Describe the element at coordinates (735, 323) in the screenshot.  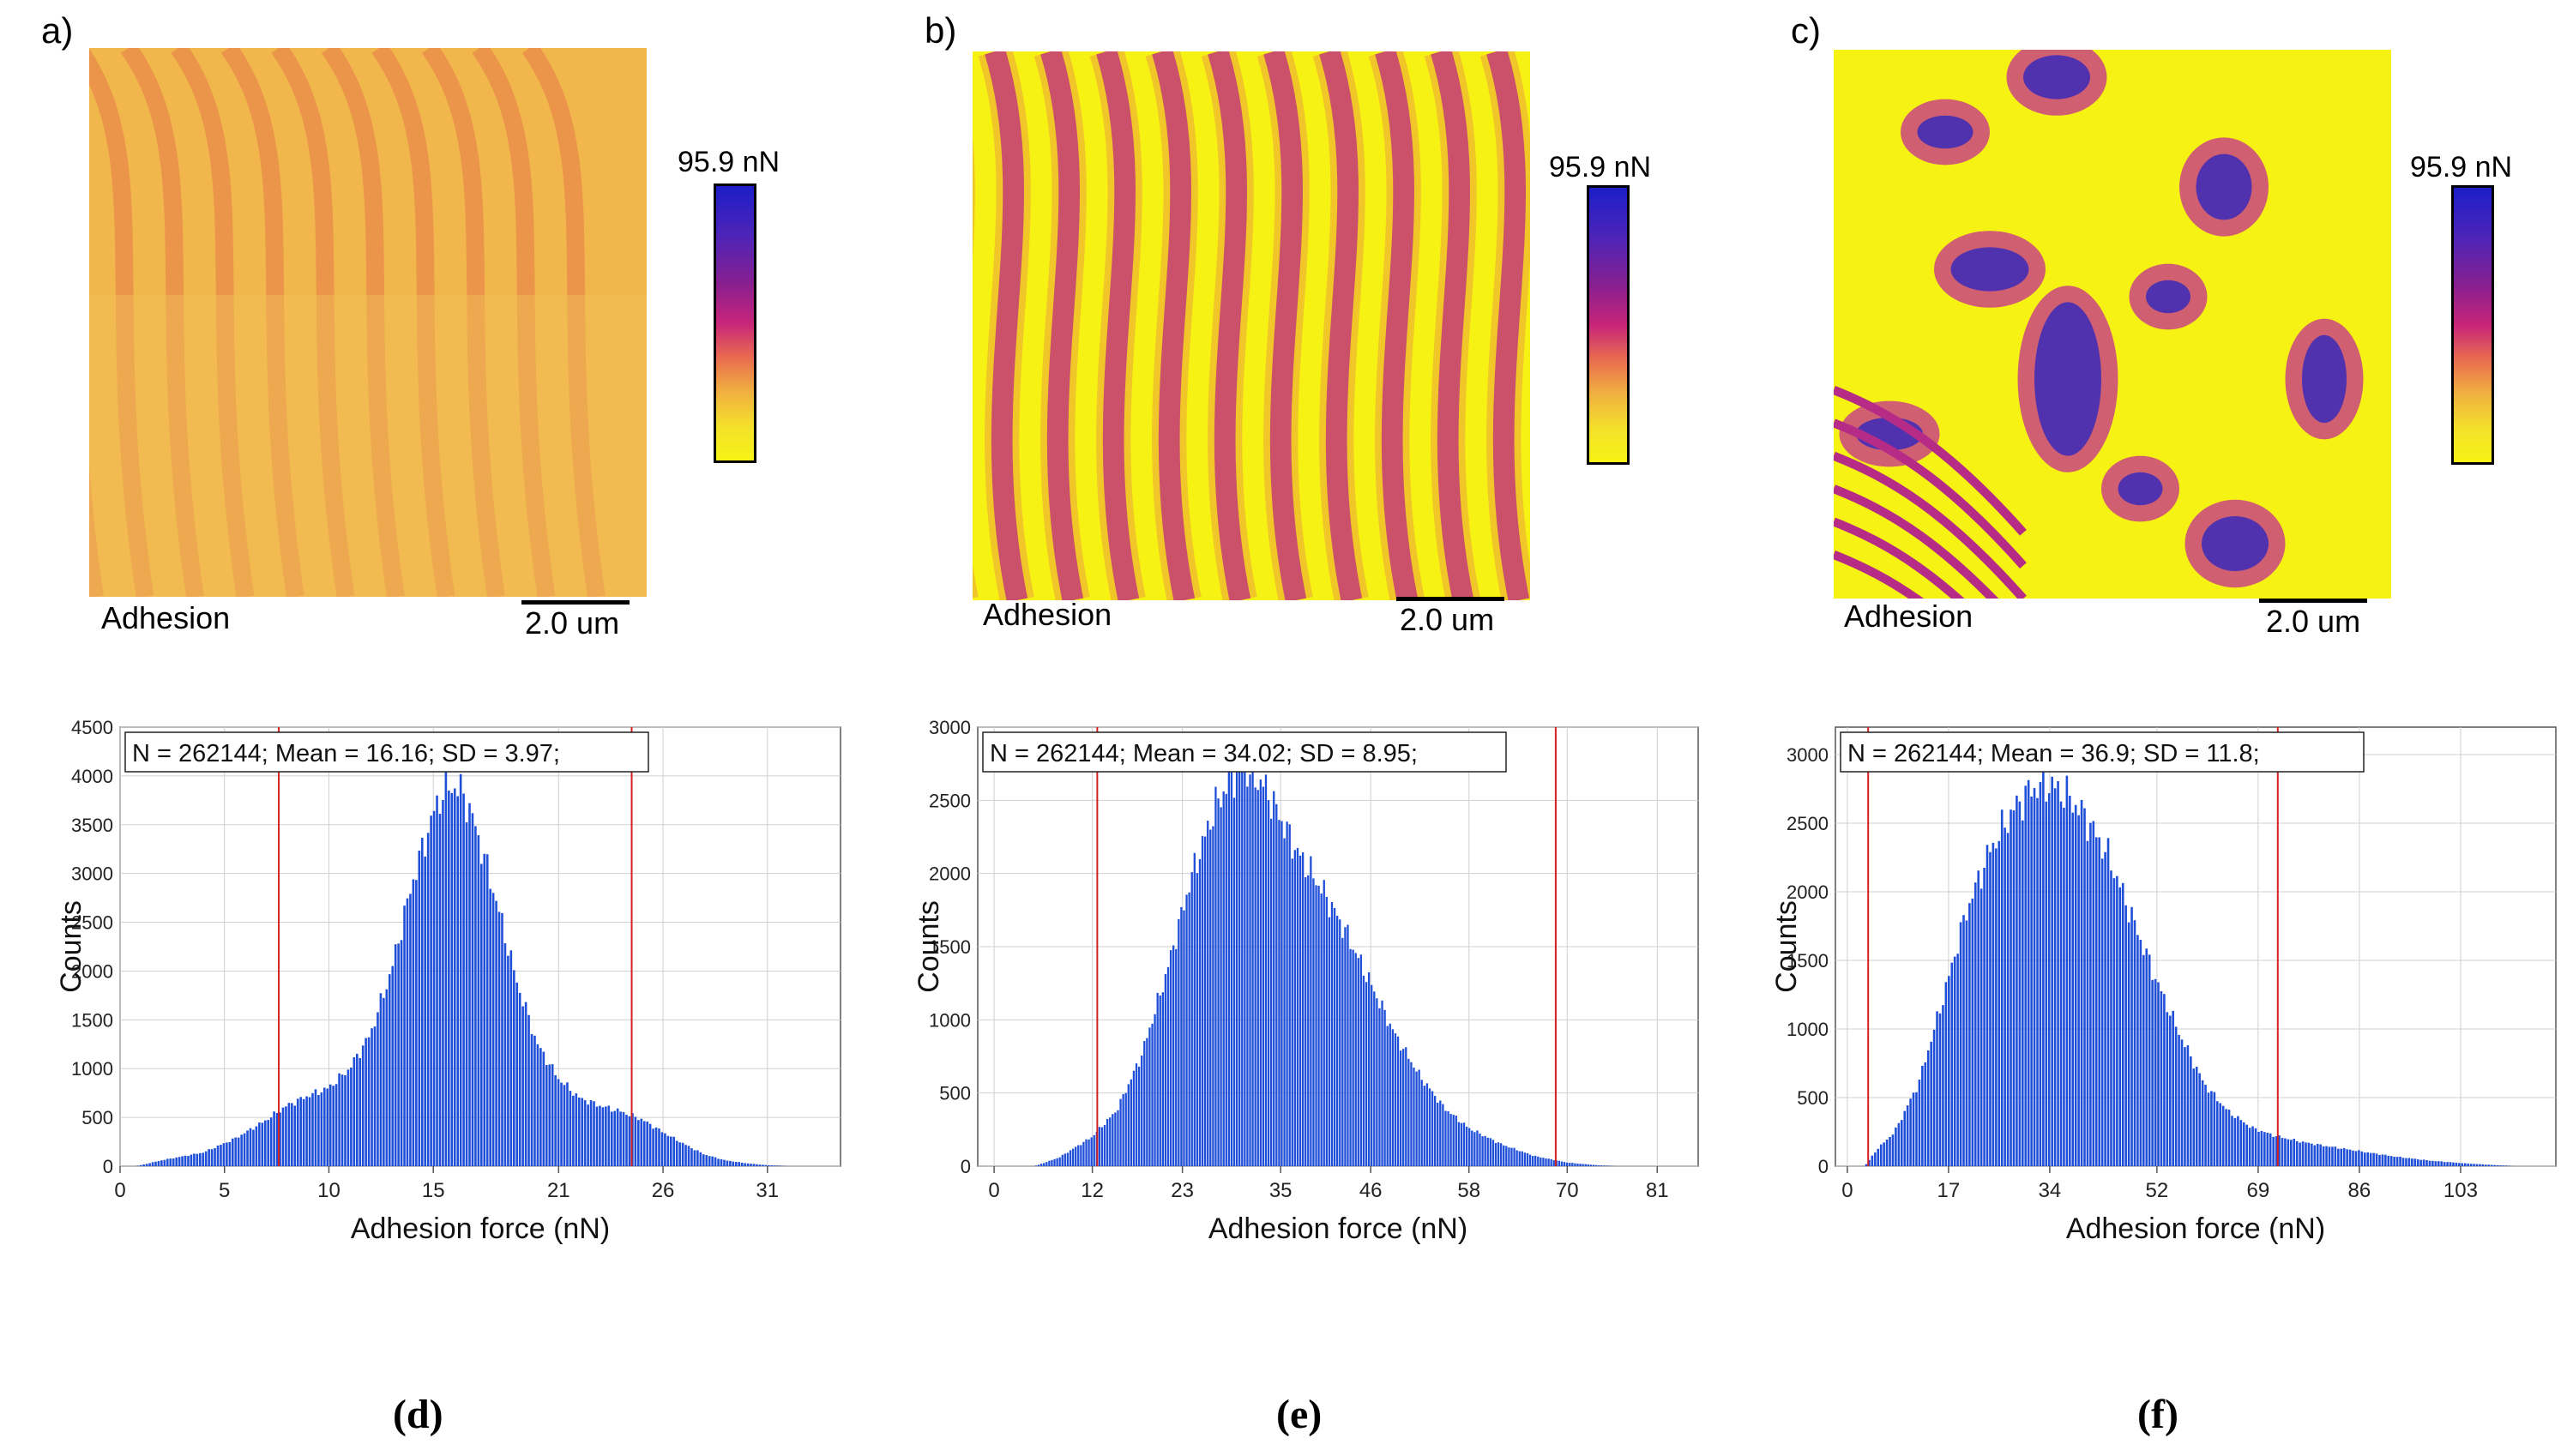
I see `colorbar-a` at that location.